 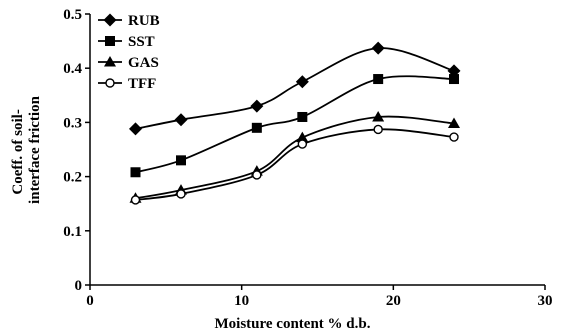 What do you see at coordinates (110, 20) in the screenshot?
I see `legend-marker-rub` at bounding box center [110, 20].